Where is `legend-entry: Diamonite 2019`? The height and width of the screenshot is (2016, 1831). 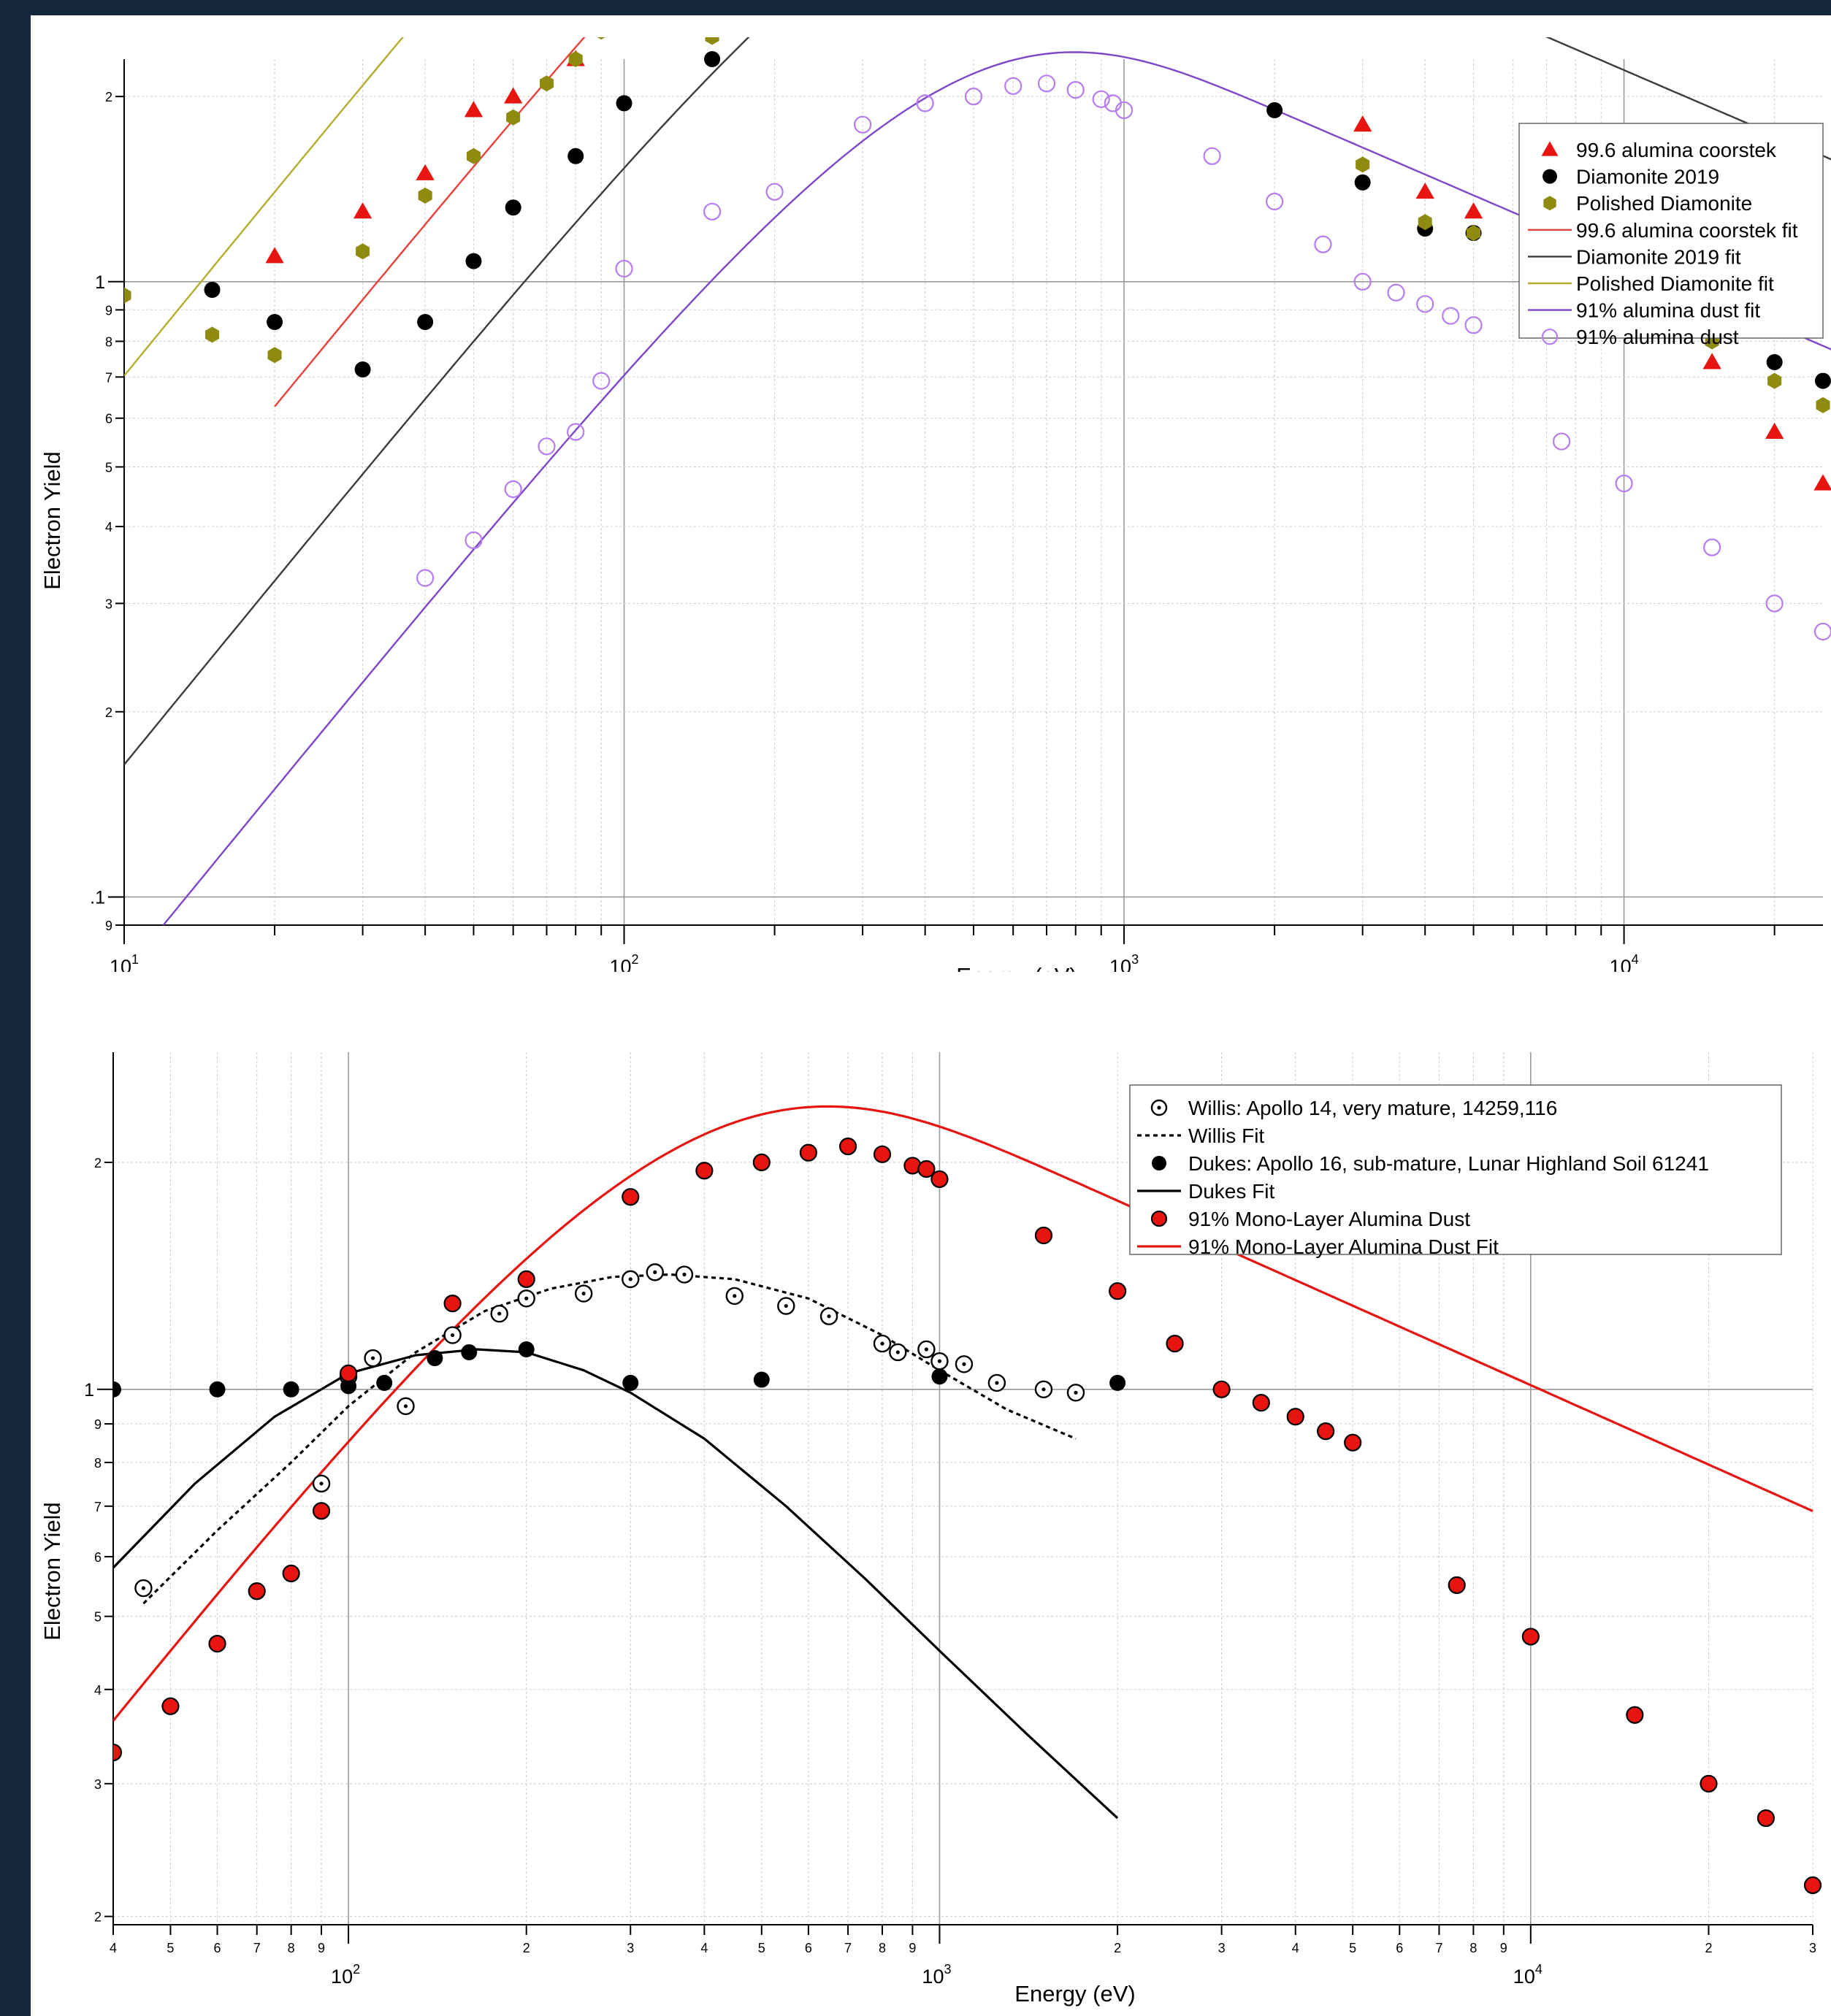 legend-entry: Diamonite 2019 is located at coordinates (1631, 177).